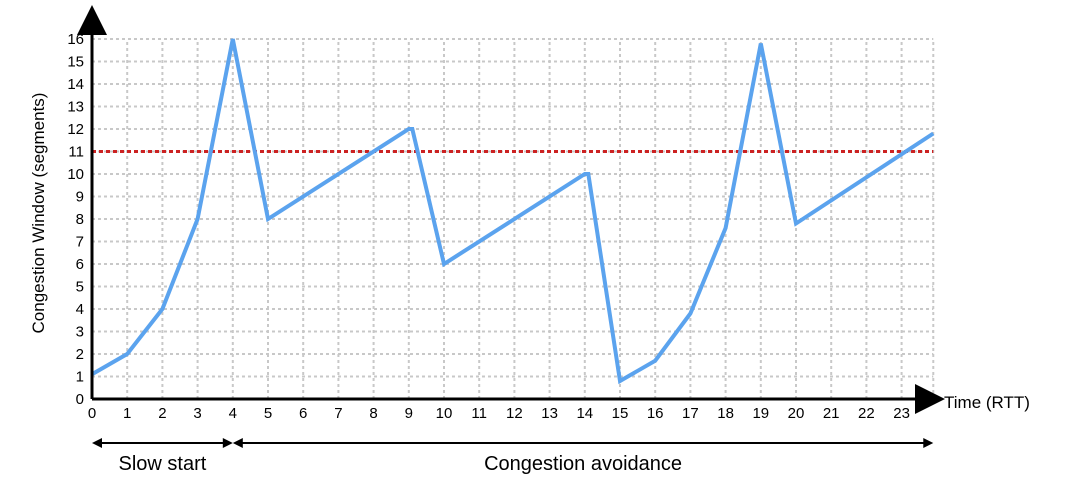 Image resolution: width=1090 pixels, height=478 pixels. What do you see at coordinates (831, 413) in the screenshot?
I see `x-tick-label: 21` at bounding box center [831, 413].